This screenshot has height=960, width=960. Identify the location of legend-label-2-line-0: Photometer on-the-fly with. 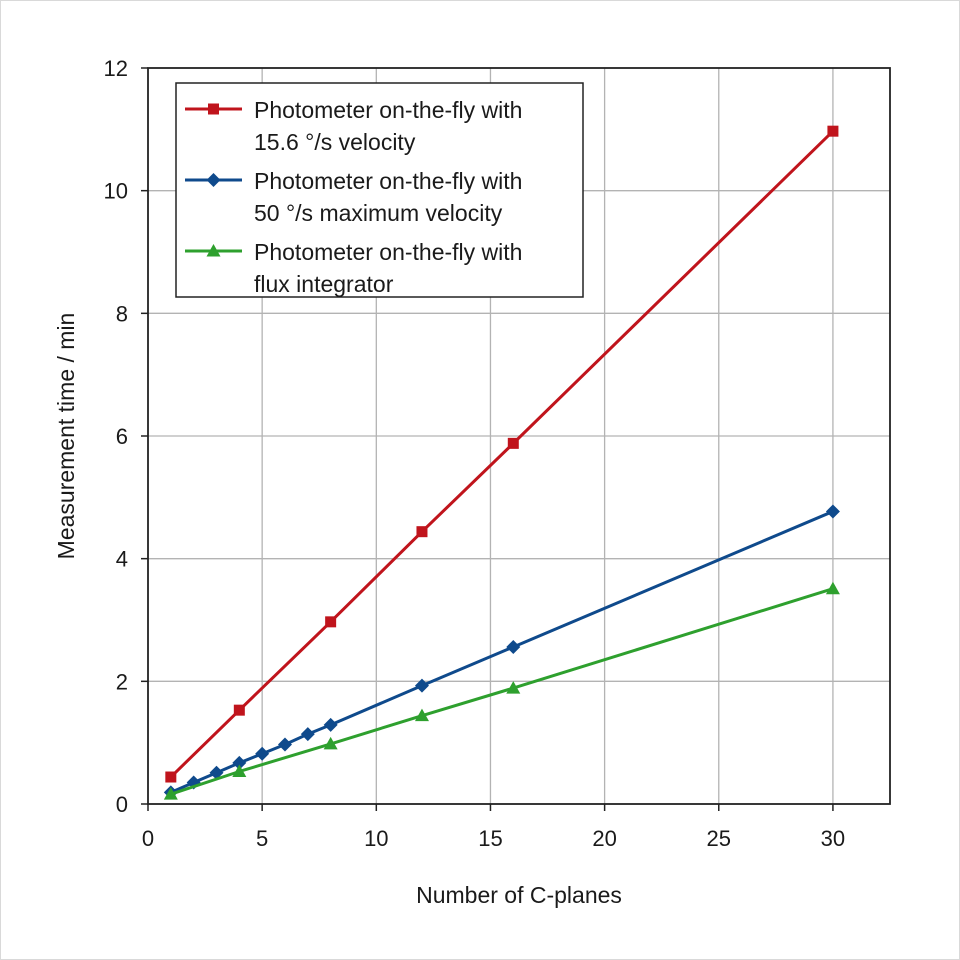
(388, 252).